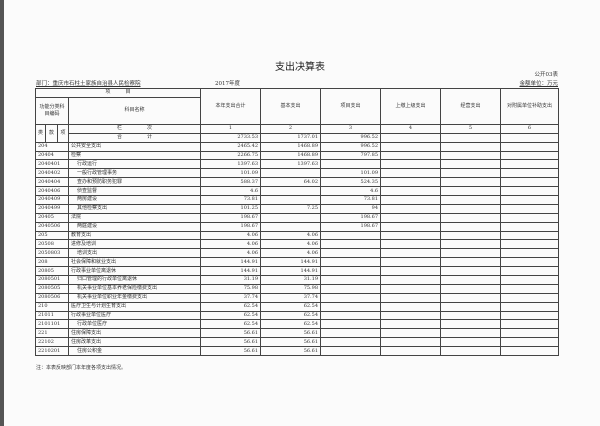  Describe the element at coordinates (297, 306) in the screenshot. I see `table-row: 210 医疗卫生与计划生育支出 62.54 62.54` at that location.